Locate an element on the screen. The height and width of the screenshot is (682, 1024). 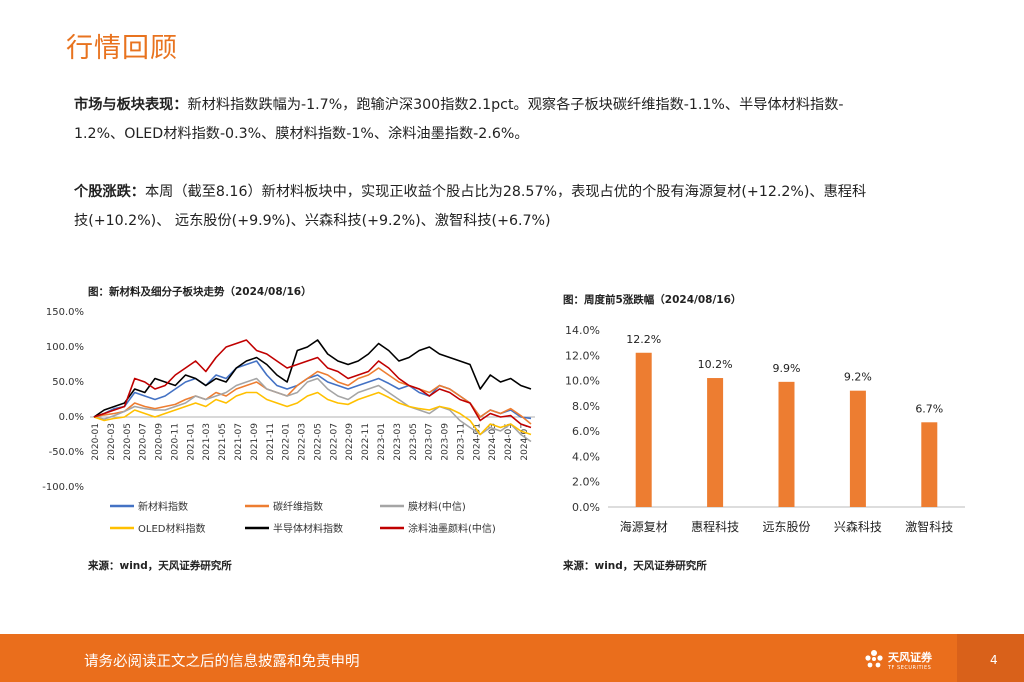
tf-securities-logo is located at coordinates (874, 659).